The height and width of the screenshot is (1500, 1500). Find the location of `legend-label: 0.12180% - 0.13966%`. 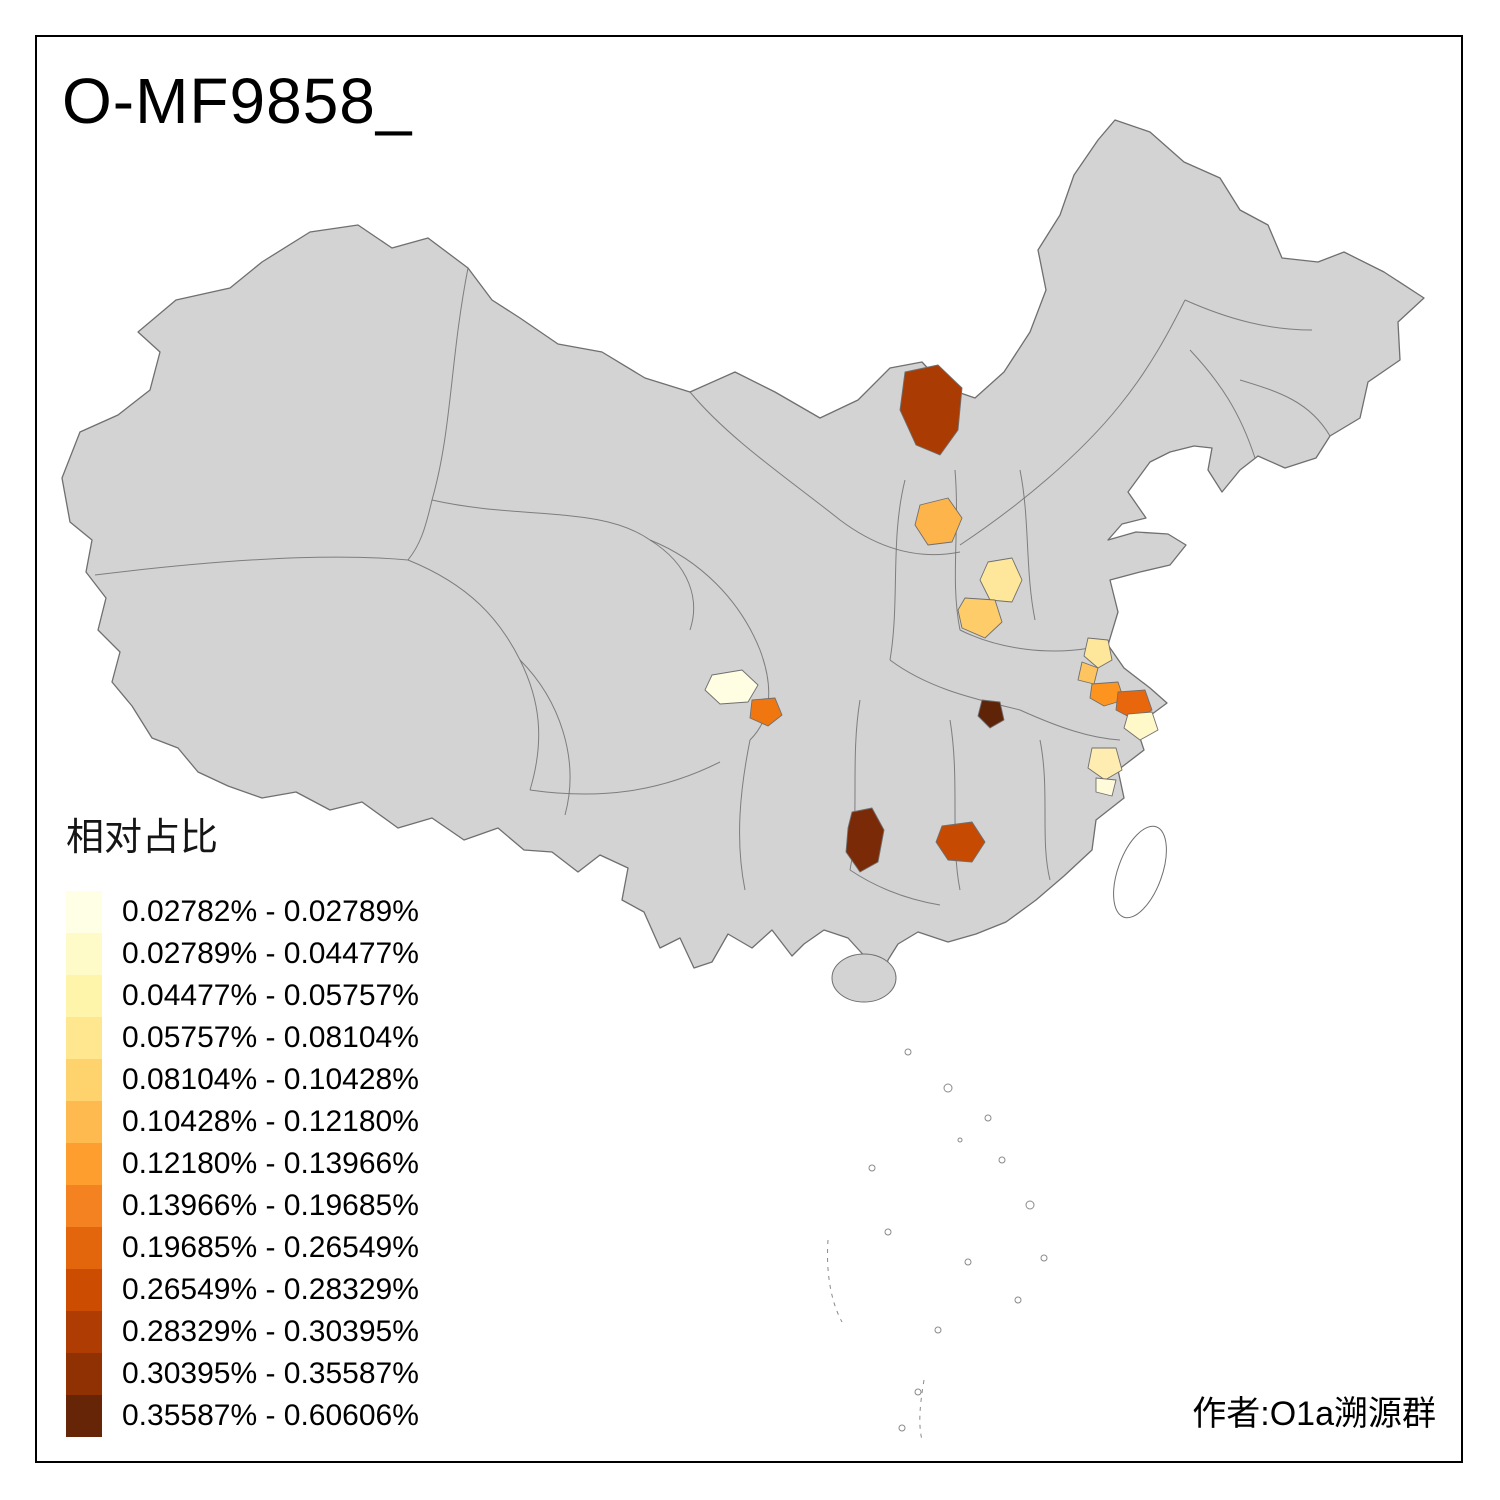

legend-label: 0.12180% - 0.13966% is located at coordinates (270, 1163).